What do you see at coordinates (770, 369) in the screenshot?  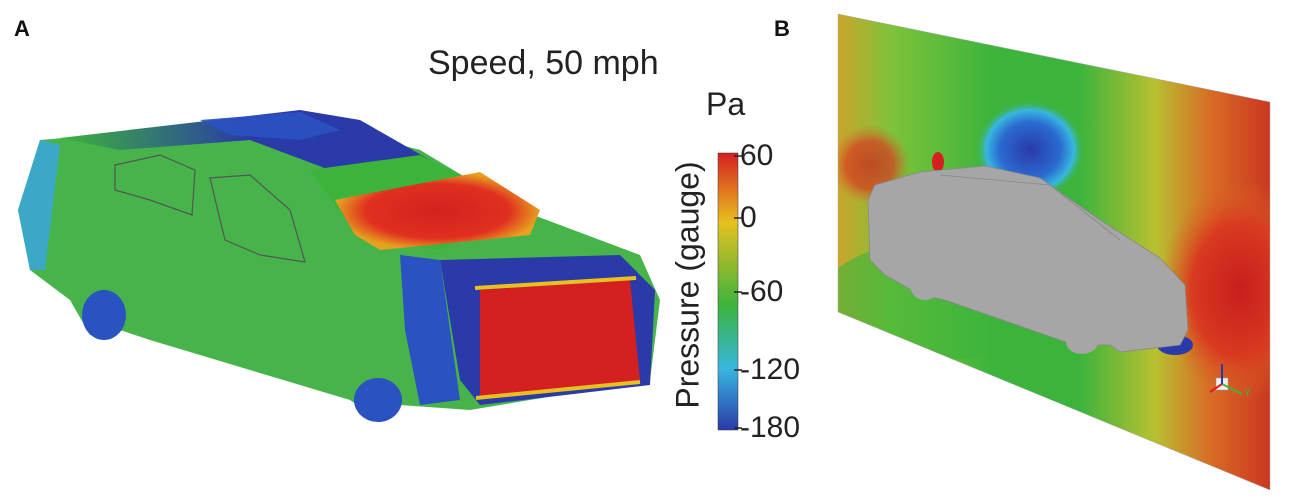 I see `colorbar-tick-label: -120` at bounding box center [770, 369].